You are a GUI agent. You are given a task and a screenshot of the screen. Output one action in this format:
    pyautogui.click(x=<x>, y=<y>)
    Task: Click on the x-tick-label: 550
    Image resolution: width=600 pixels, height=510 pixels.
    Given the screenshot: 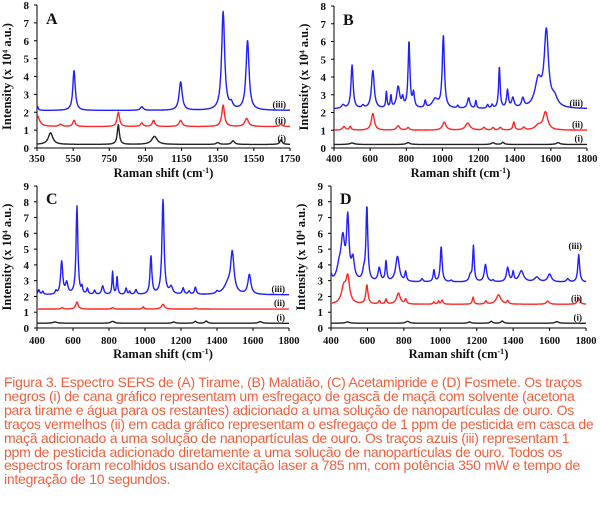 What is the action you would take?
    pyautogui.click(x=73, y=159)
    